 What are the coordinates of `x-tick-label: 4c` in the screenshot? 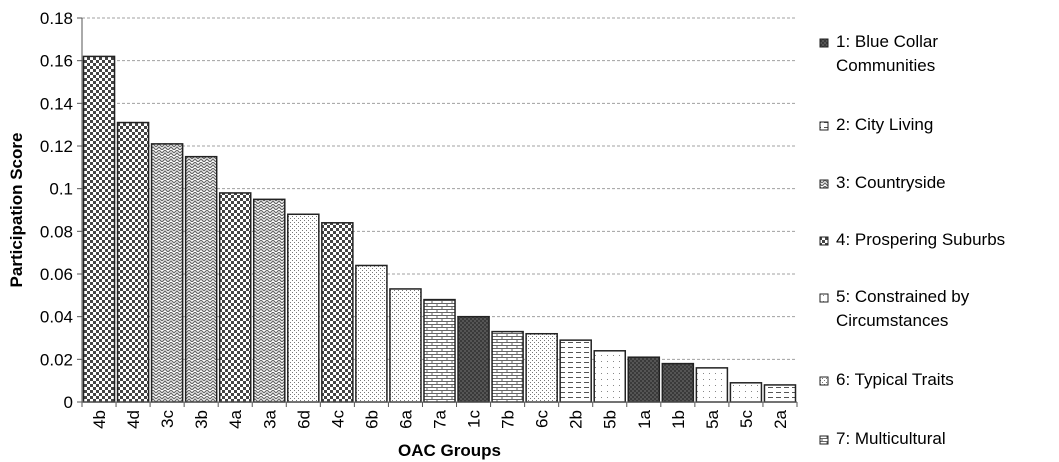 It's located at (337, 419).